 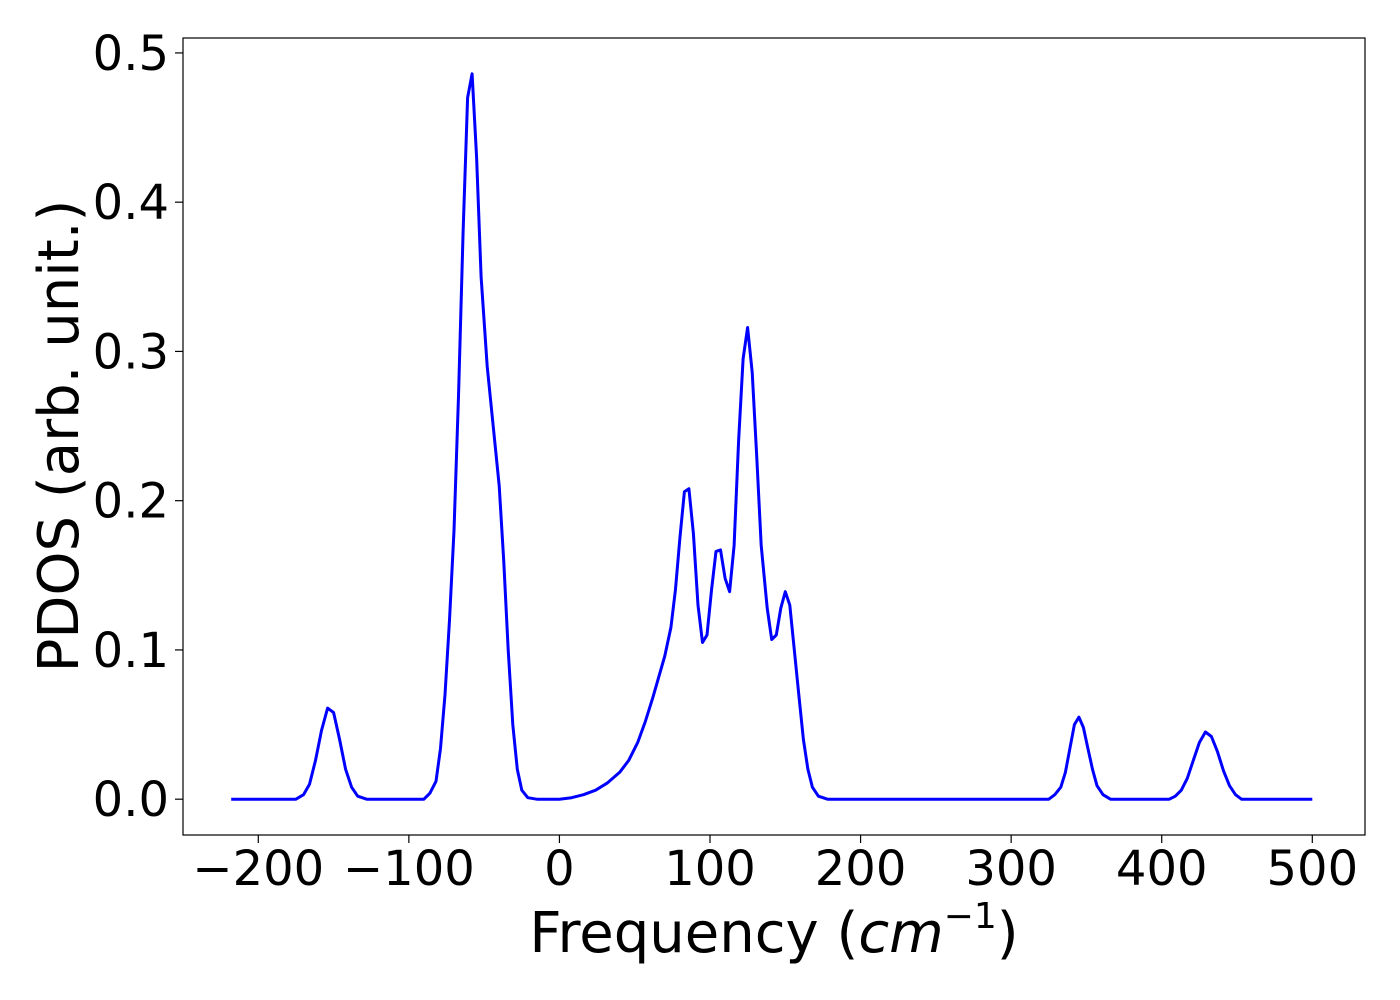 I want to click on x-tick-label: 300, so click(x=1011, y=869).